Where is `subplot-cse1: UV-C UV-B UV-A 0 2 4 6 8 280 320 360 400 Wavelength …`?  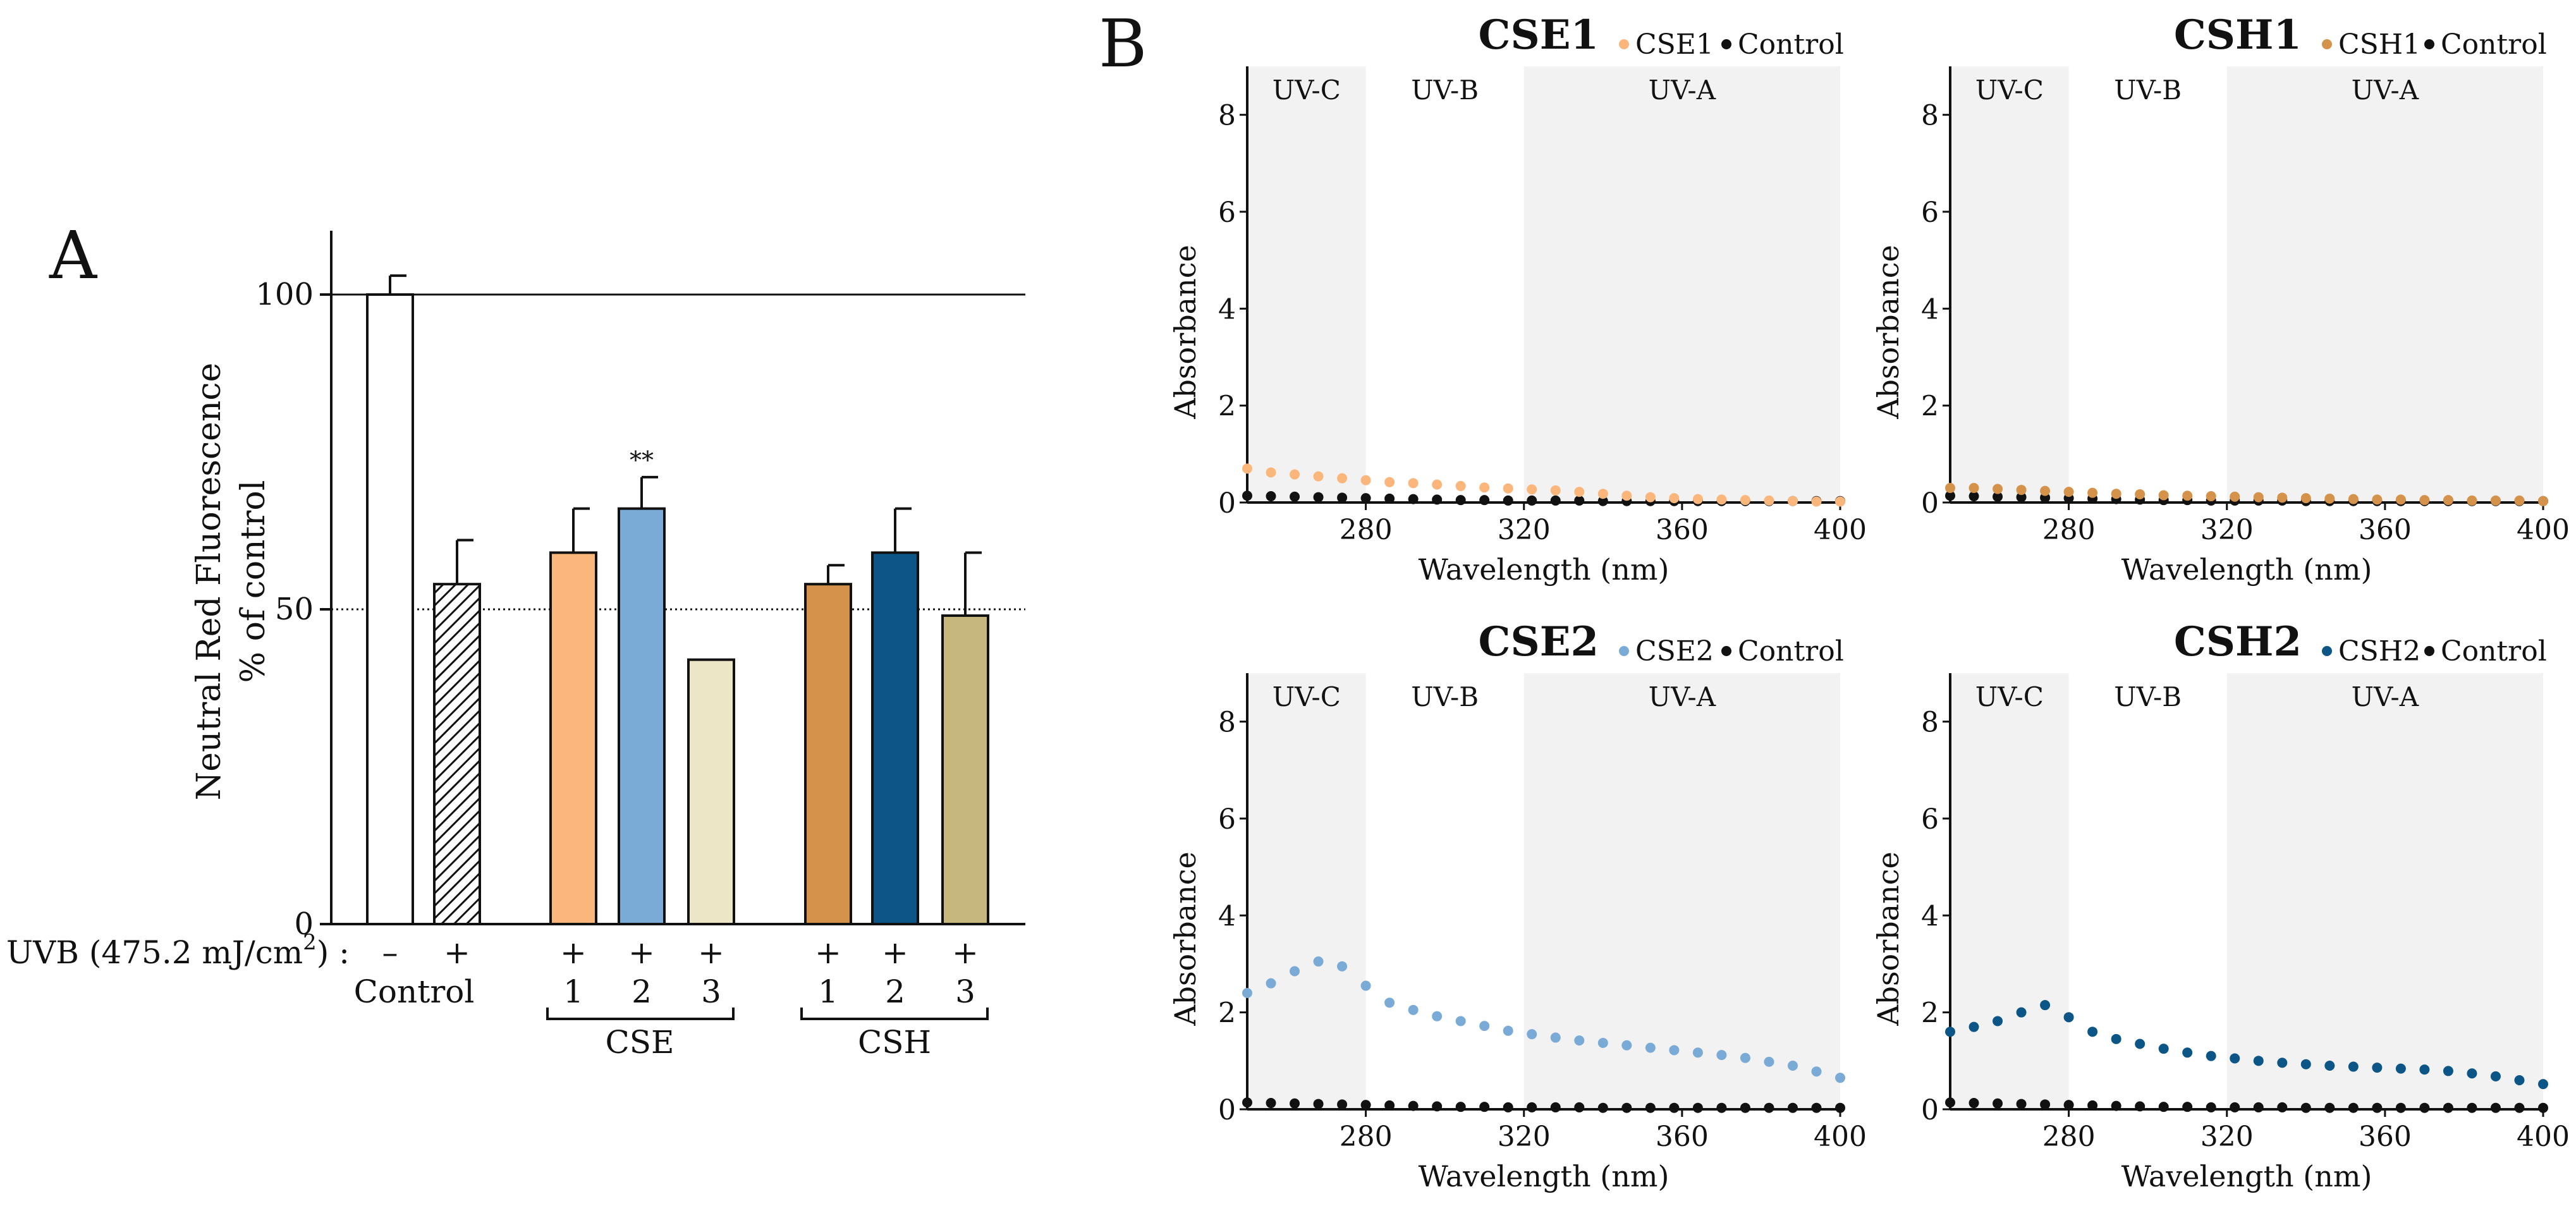 subplot-cse1: UV-C UV-B UV-A 0 2 4 6 8 280 320 360 400 Wavelength … is located at coordinates (1517, 299).